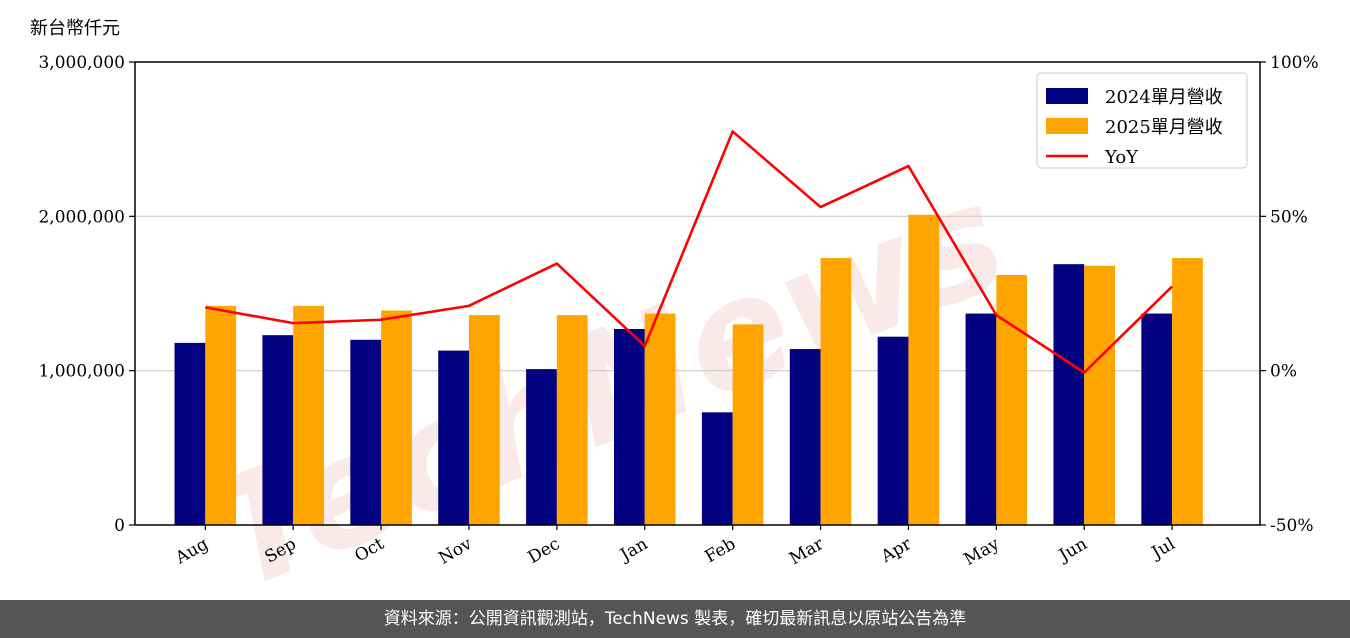  What do you see at coordinates (81, 372) in the screenshot?
I see `y-tick-label: 1,000,000` at bounding box center [81, 372].